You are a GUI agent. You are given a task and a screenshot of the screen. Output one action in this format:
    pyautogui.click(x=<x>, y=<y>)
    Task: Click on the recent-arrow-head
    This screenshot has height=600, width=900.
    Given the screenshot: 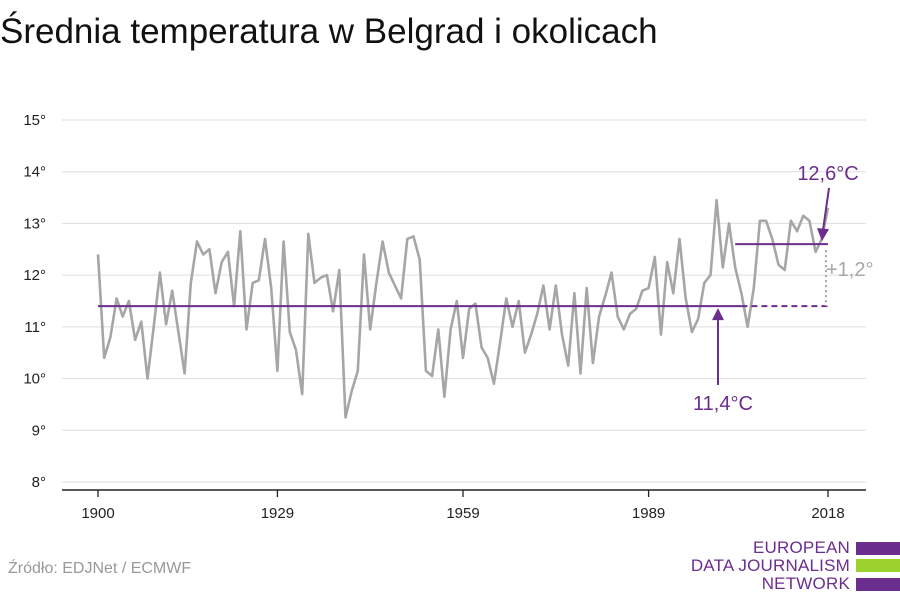 What is the action you would take?
    pyautogui.click(x=823, y=235)
    